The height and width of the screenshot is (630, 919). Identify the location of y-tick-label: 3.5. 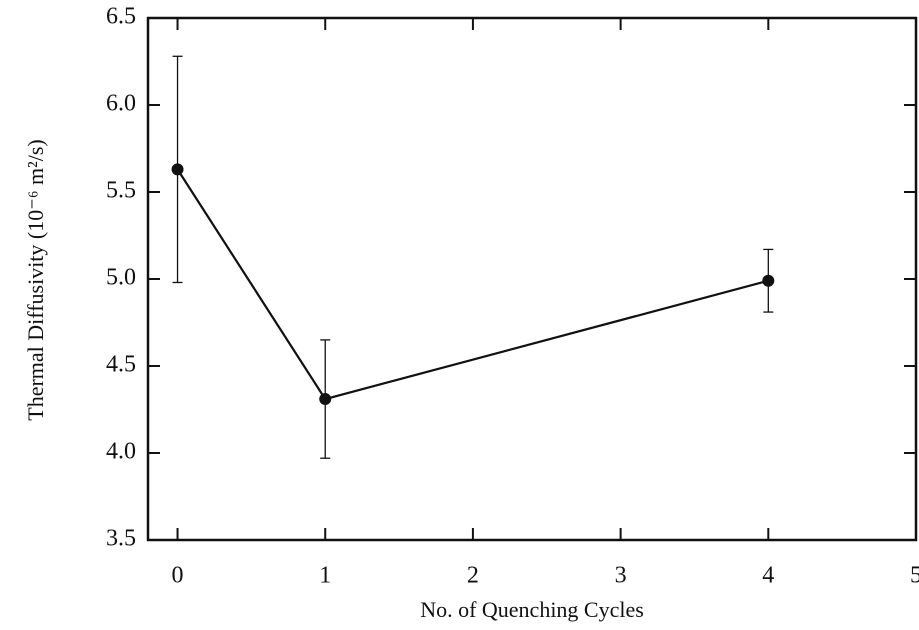
(121, 539).